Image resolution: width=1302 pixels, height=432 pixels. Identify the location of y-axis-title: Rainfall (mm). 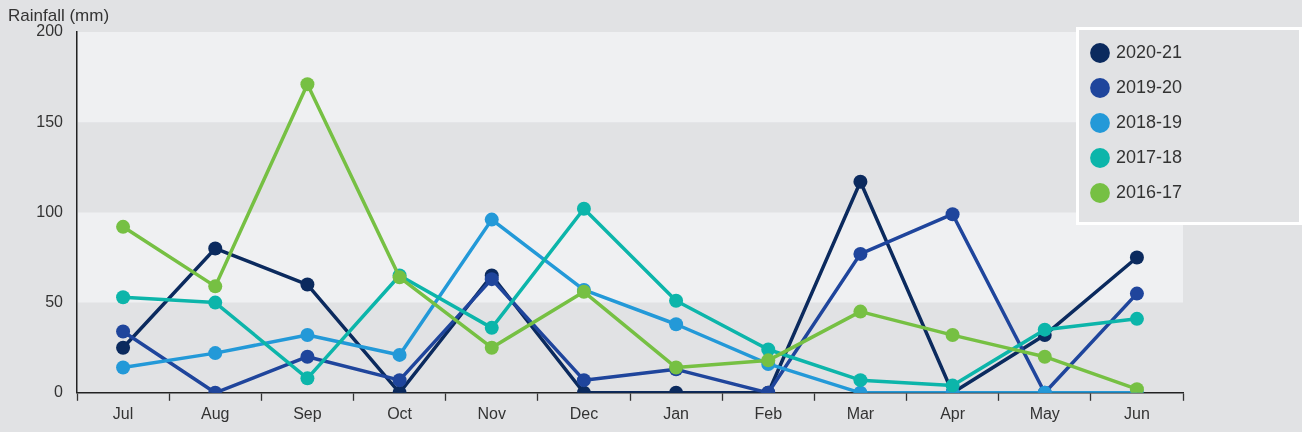
(59, 15).